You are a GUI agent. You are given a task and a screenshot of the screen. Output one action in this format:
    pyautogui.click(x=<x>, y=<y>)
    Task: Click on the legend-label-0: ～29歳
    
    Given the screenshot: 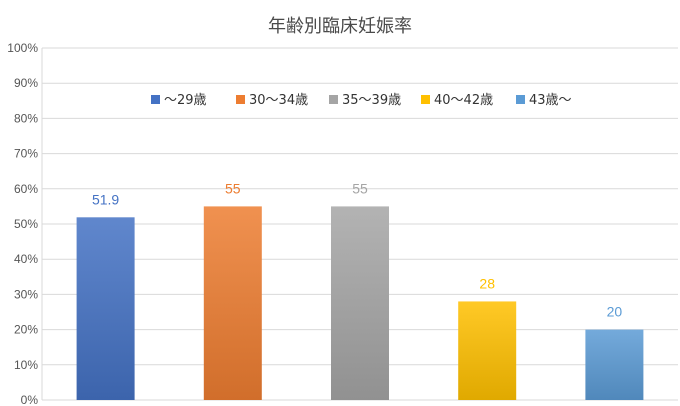 What is the action you would take?
    pyautogui.click(x=185, y=100)
    